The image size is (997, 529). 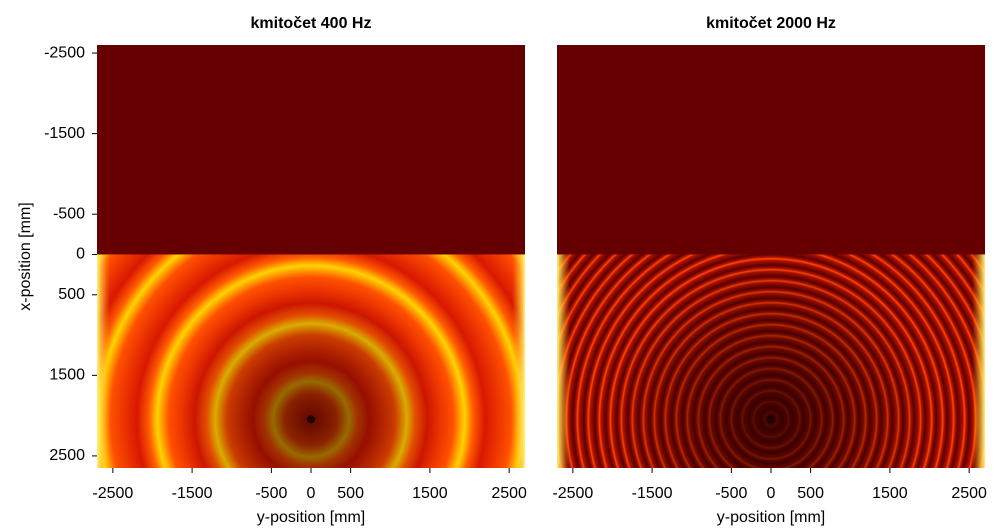 What do you see at coordinates (64, 133) in the screenshot?
I see `y-tick-label: -1500` at bounding box center [64, 133].